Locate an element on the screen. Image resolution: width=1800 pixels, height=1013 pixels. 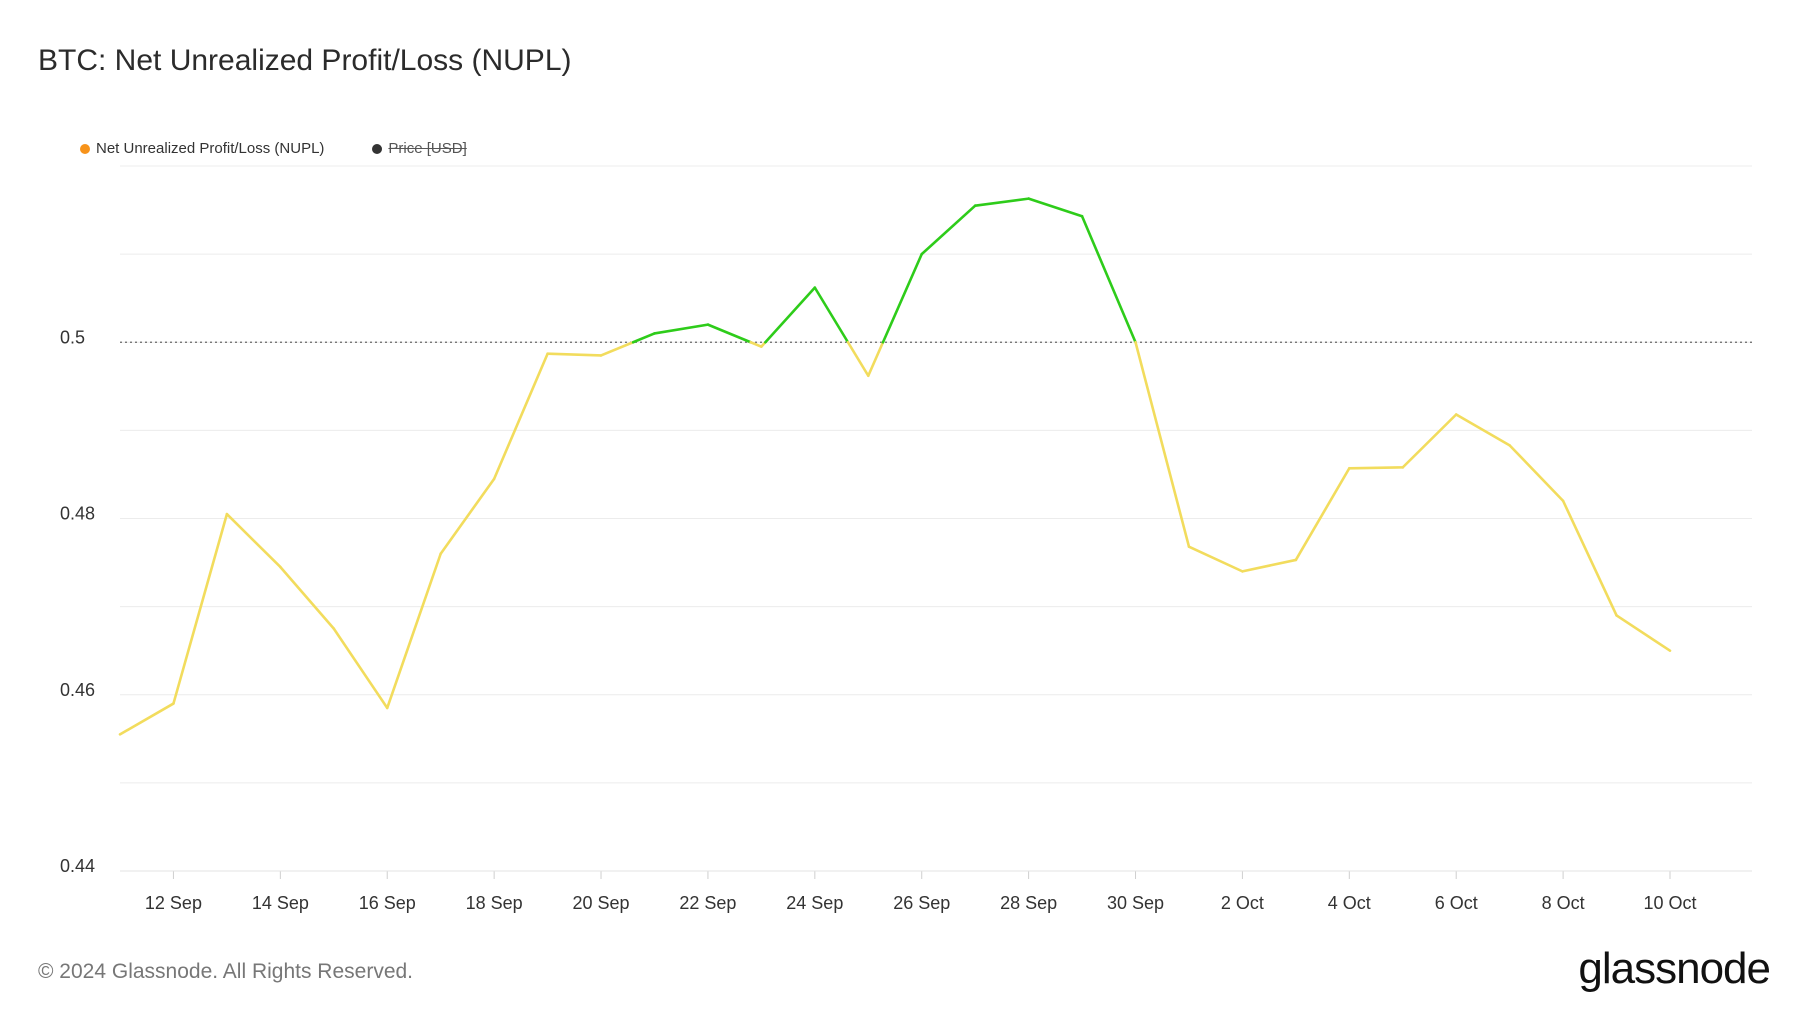
y-tick-label: 0.5 is located at coordinates (72, 337).